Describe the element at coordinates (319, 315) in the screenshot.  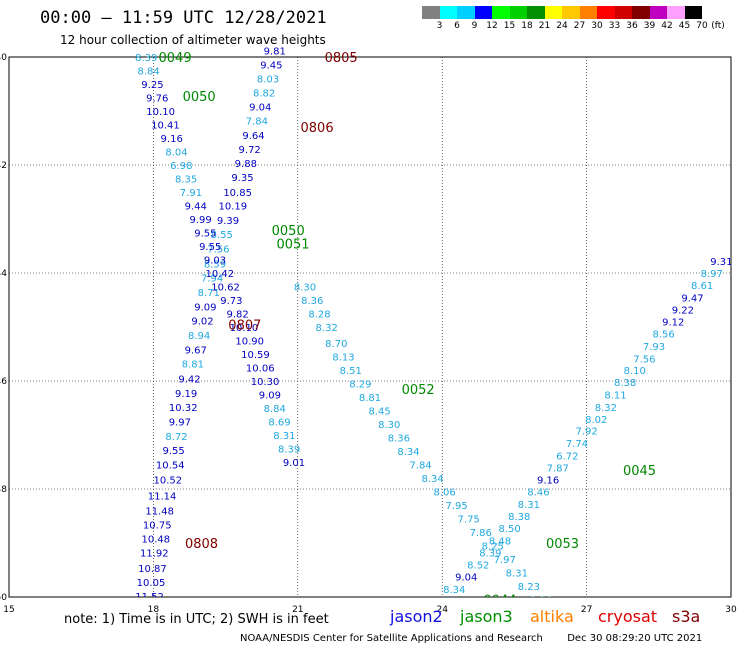
I see `wave-height-label: 8.28` at that location.